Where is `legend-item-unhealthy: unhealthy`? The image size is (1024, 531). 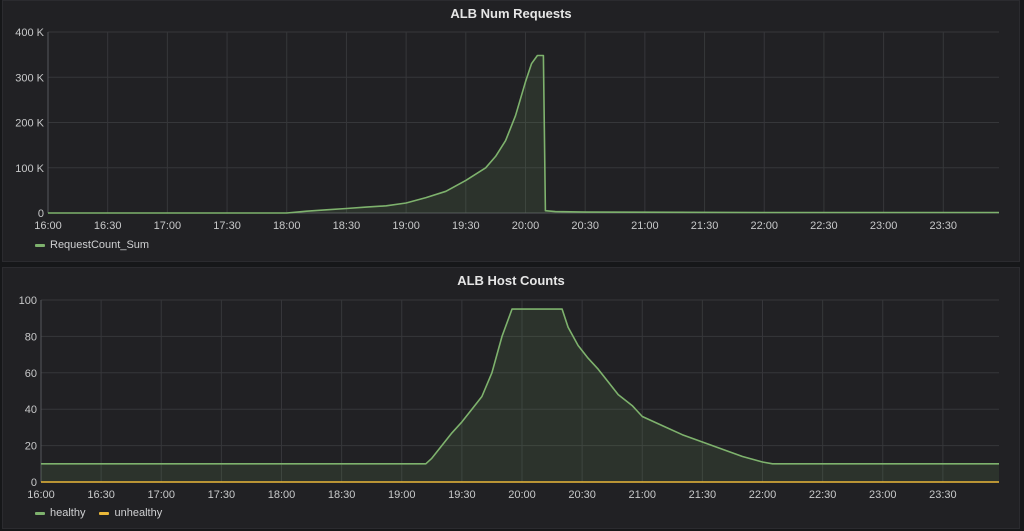 legend-item-unhealthy: unhealthy is located at coordinates (130, 513).